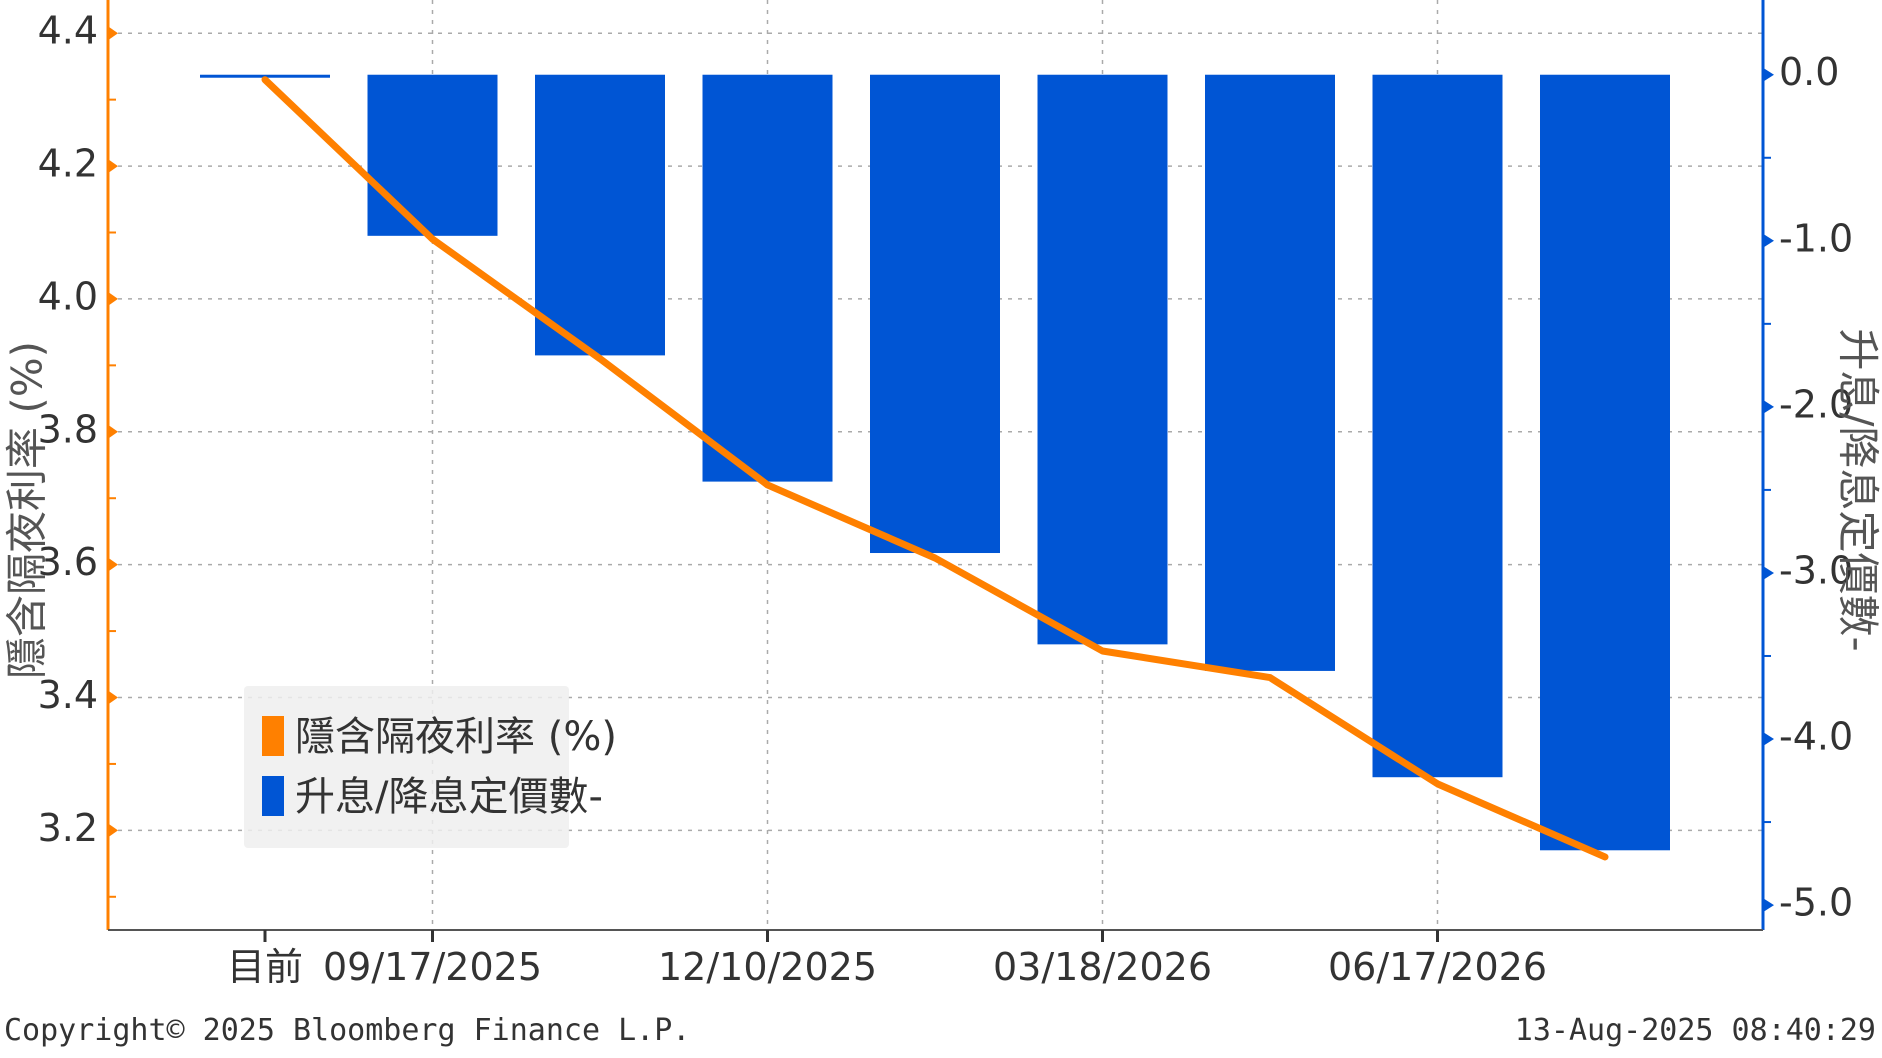 The image size is (1882, 1058). What do you see at coordinates (68, 828) in the screenshot?
I see `left-tick-label: 3.2` at bounding box center [68, 828].